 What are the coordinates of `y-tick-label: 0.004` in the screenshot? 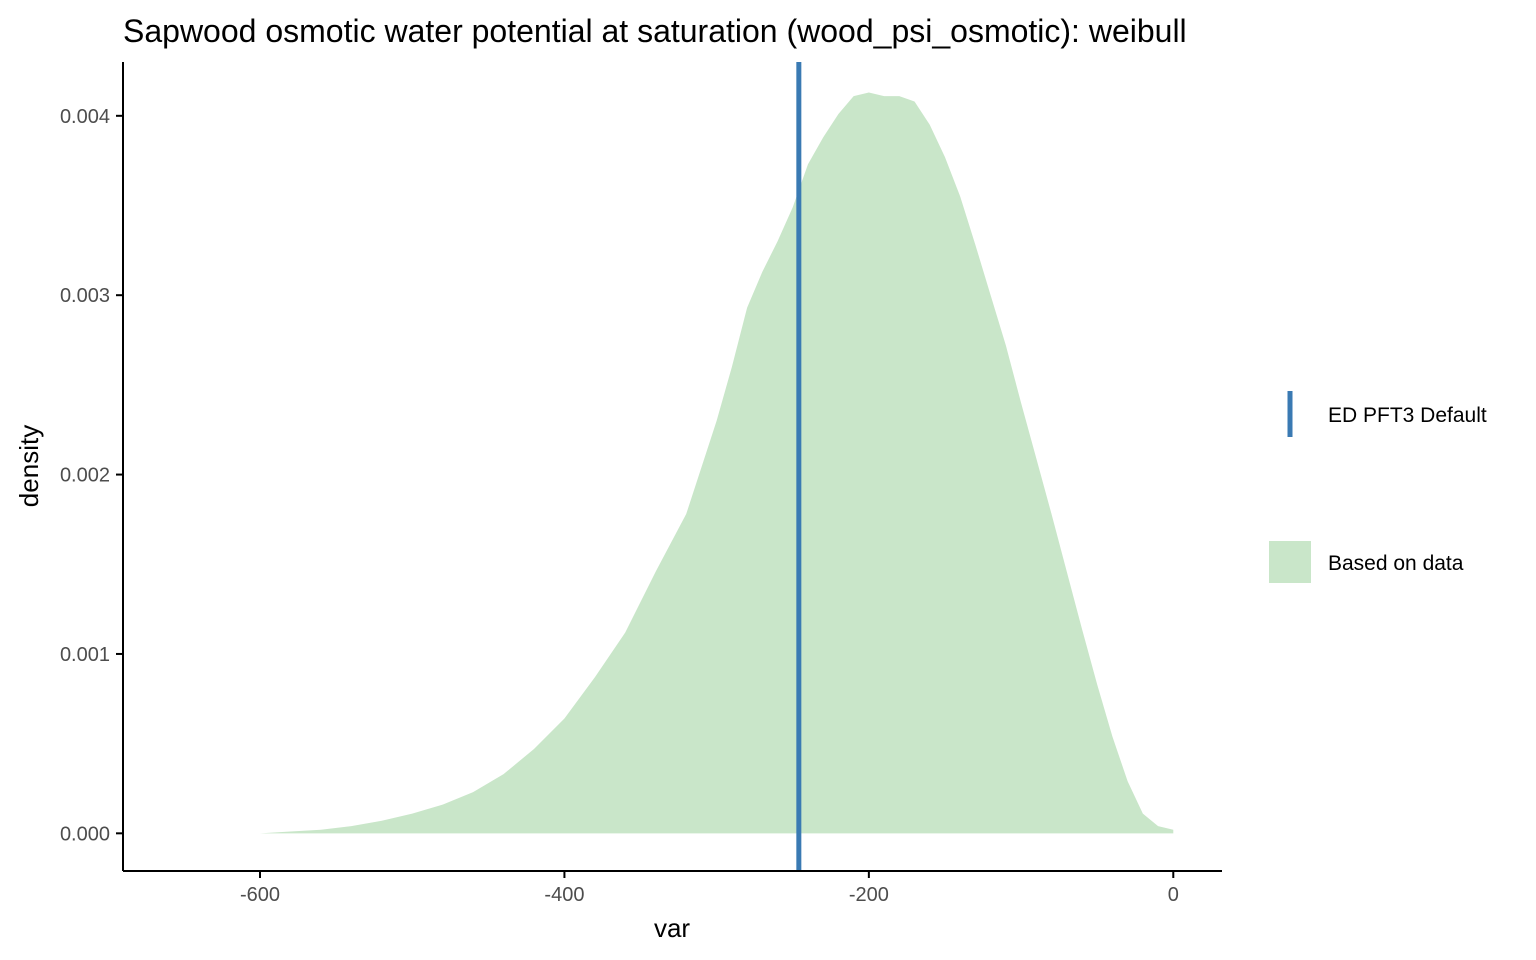 It's located at (85, 117).